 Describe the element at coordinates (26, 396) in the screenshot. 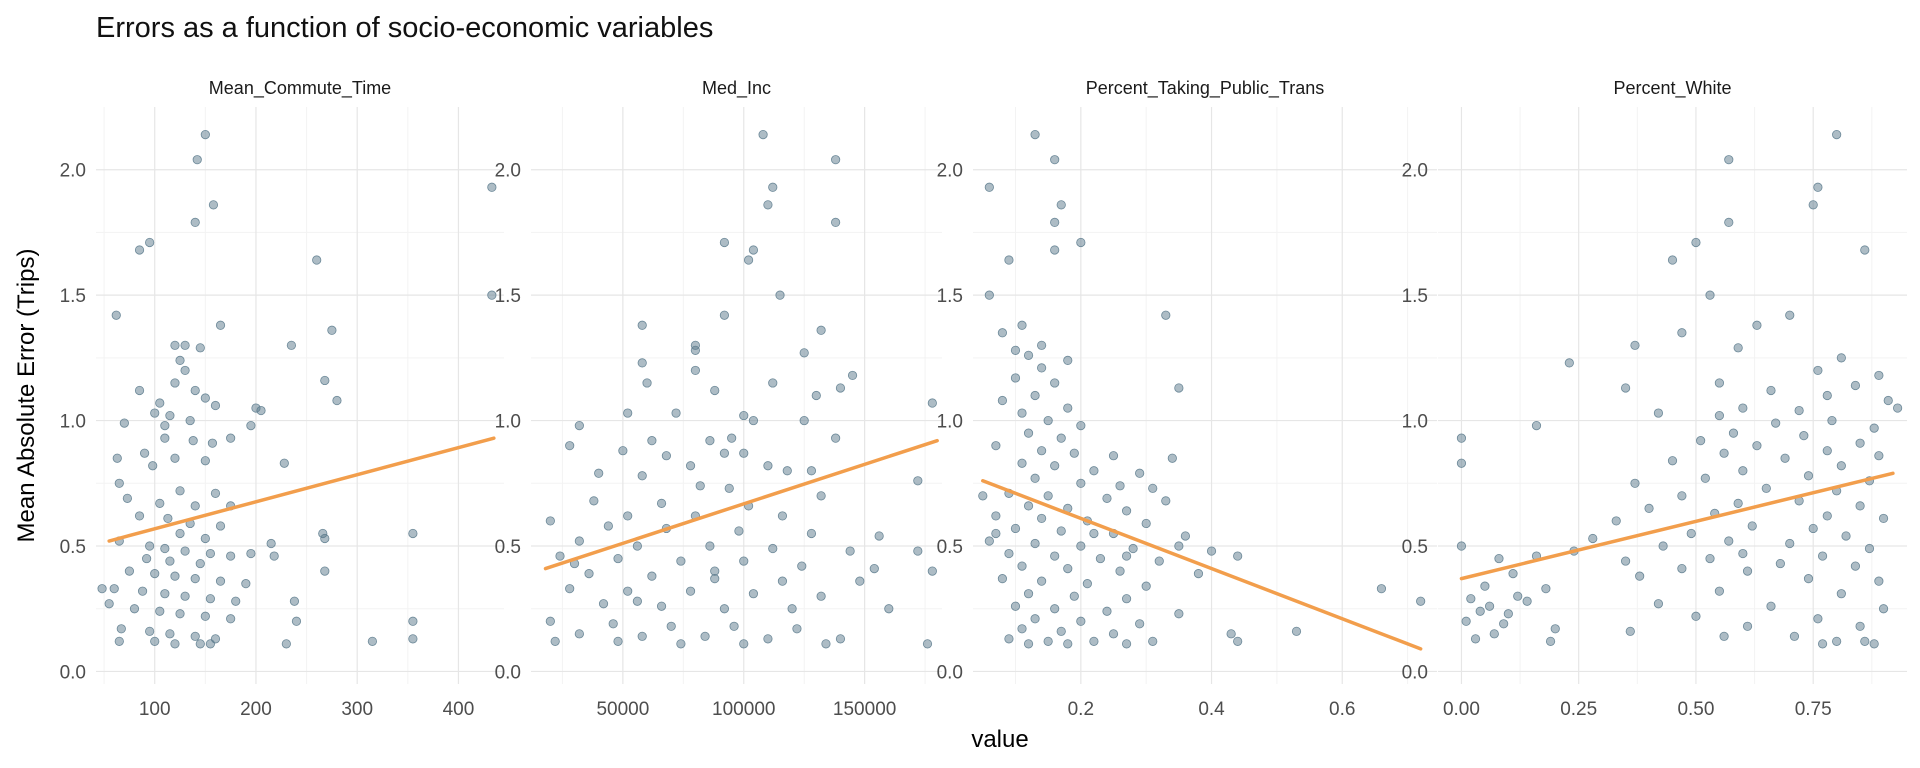

I see `y-axis-title: Mean Absolute Error (Trips)` at that location.